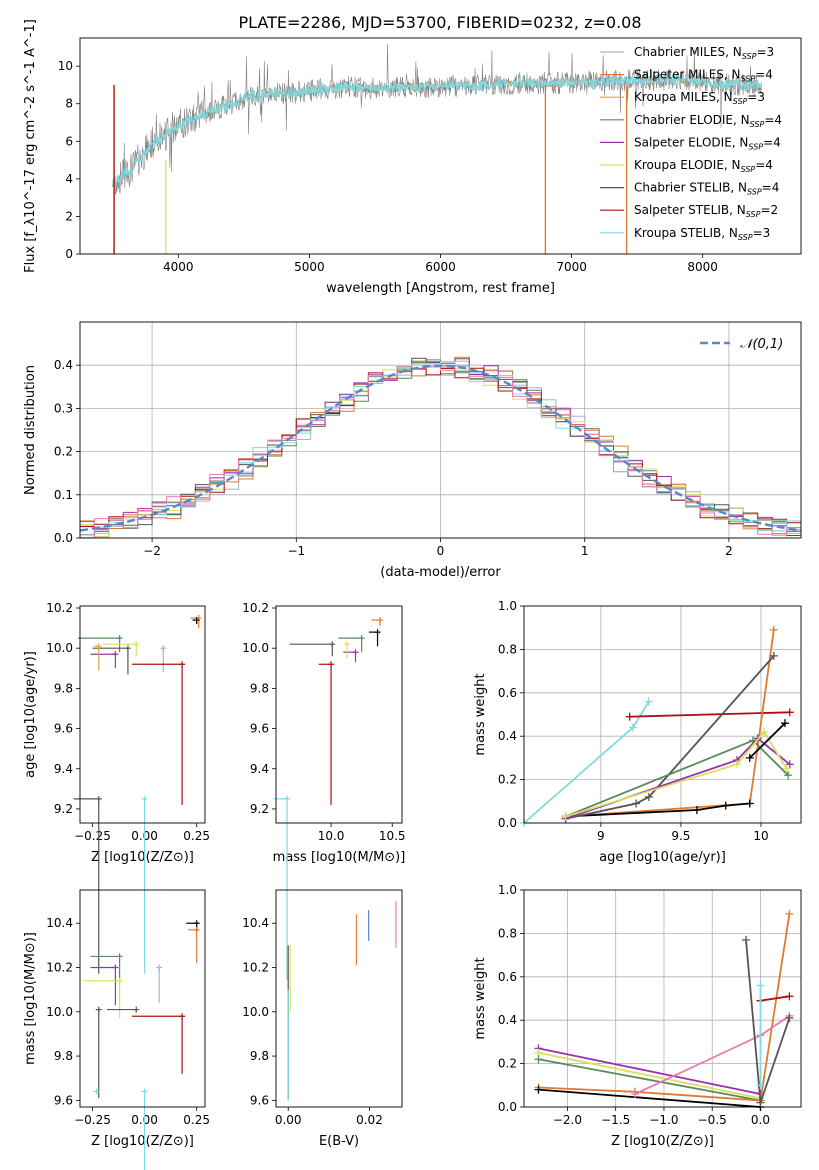  What do you see at coordinates (142, 998) in the screenshot?
I see `mass-Z-frame` at bounding box center [142, 998].